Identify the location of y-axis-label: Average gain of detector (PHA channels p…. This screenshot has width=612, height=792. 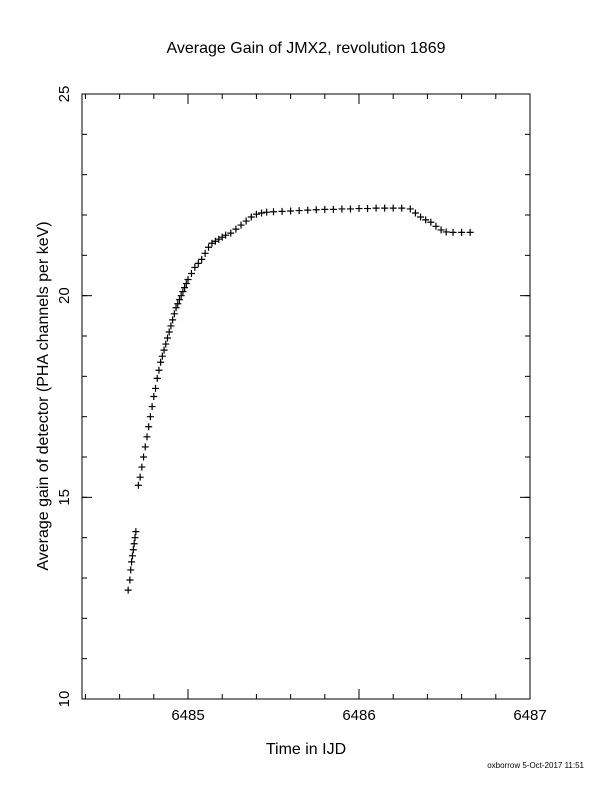
(43, 395).